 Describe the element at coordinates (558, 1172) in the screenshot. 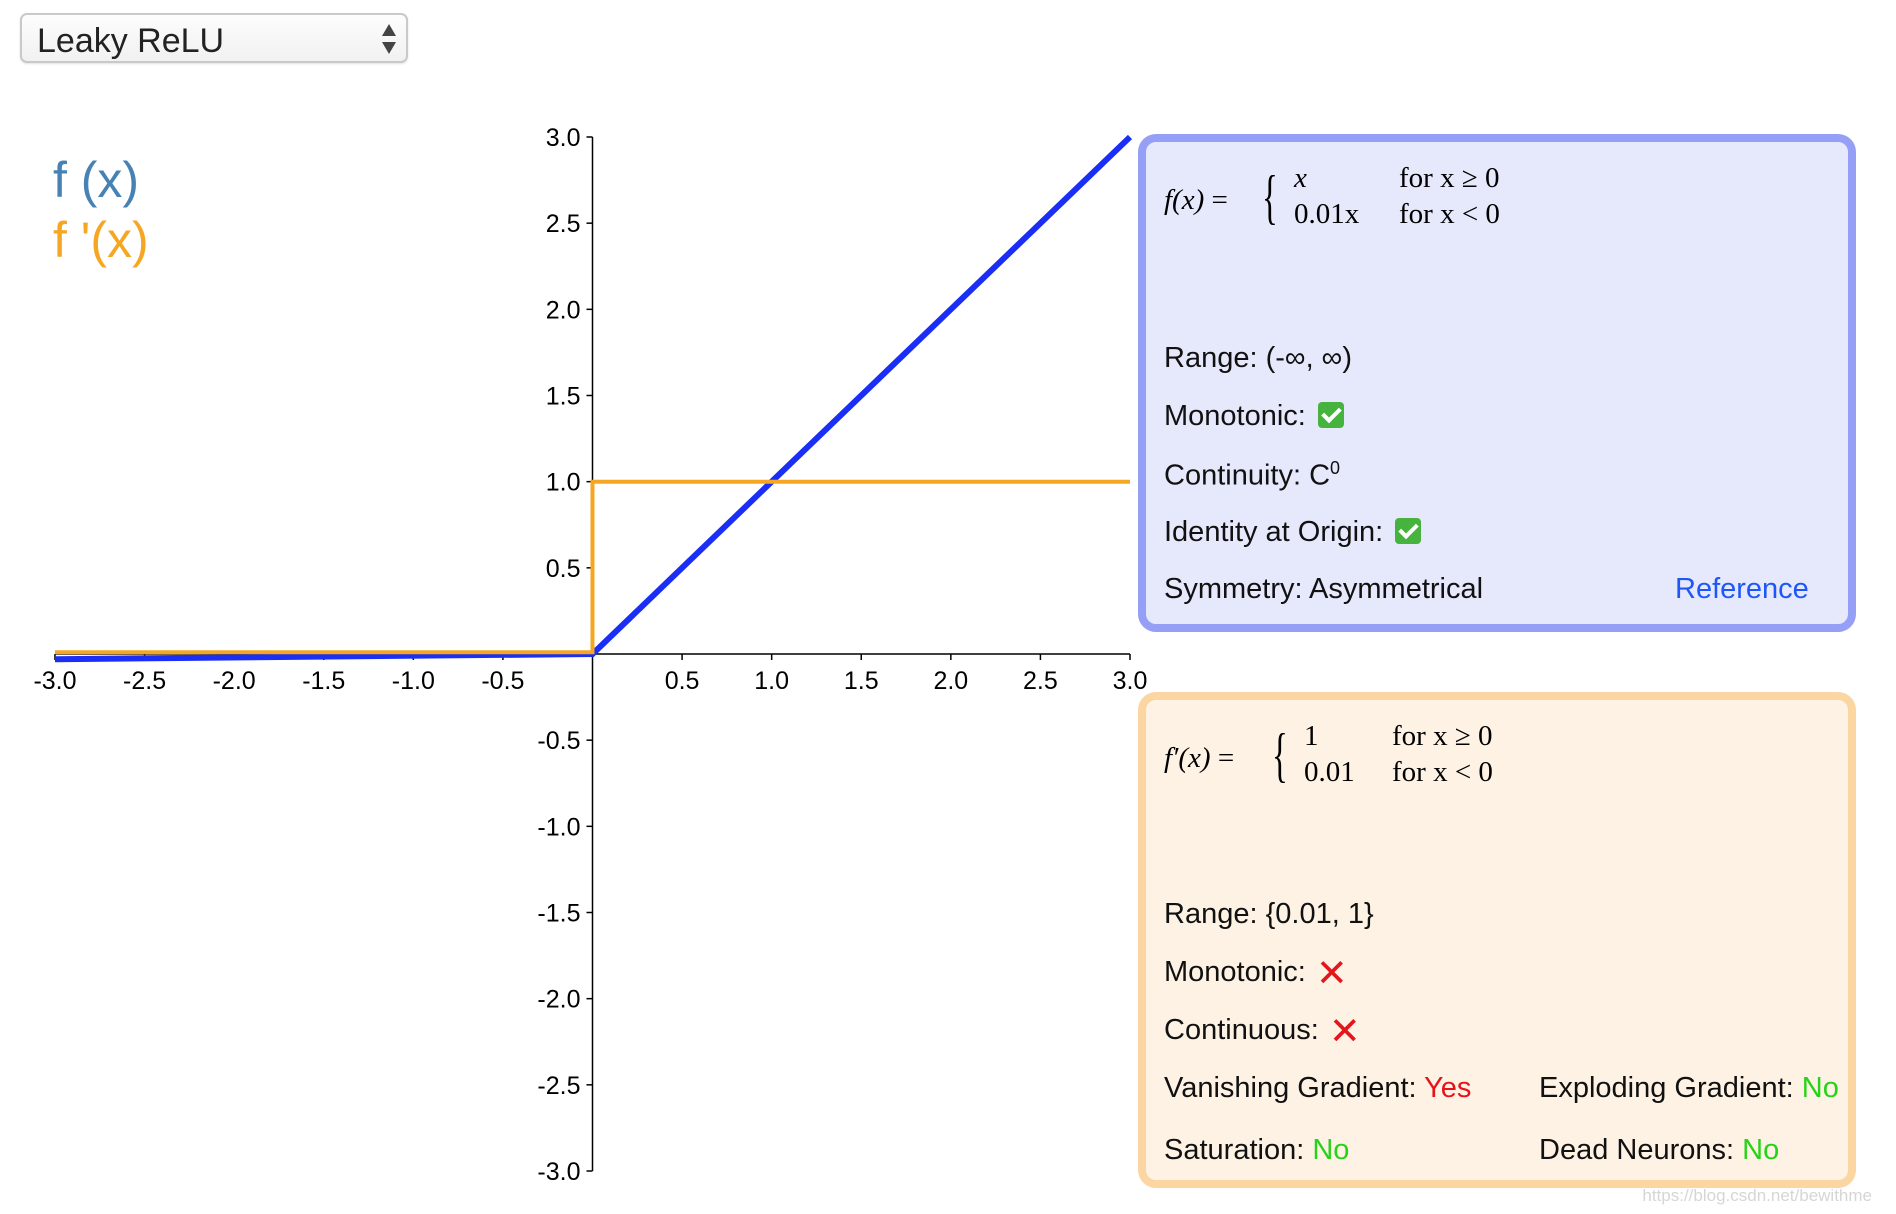

I see `y-tick-label: -3.0` at that location.